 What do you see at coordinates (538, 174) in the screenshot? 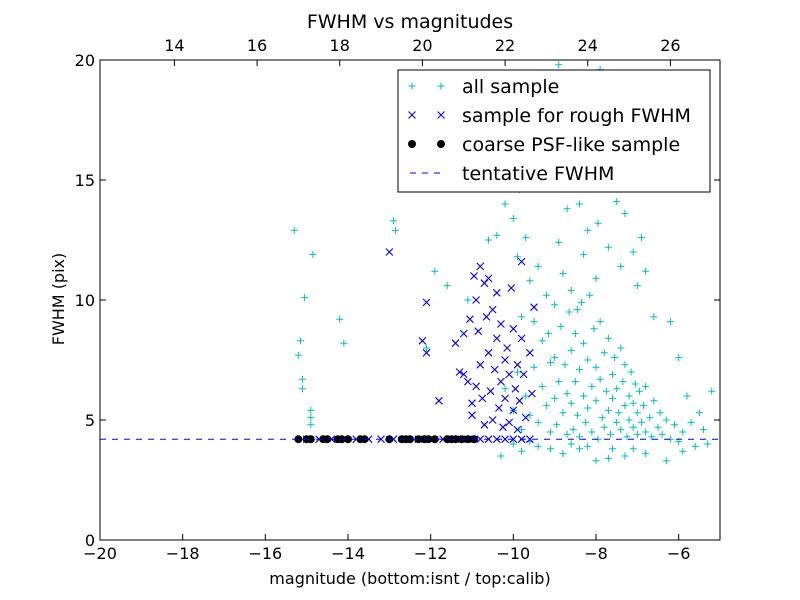
I see `legend-label: tentative FWHM` at bounding box center [538, 174].